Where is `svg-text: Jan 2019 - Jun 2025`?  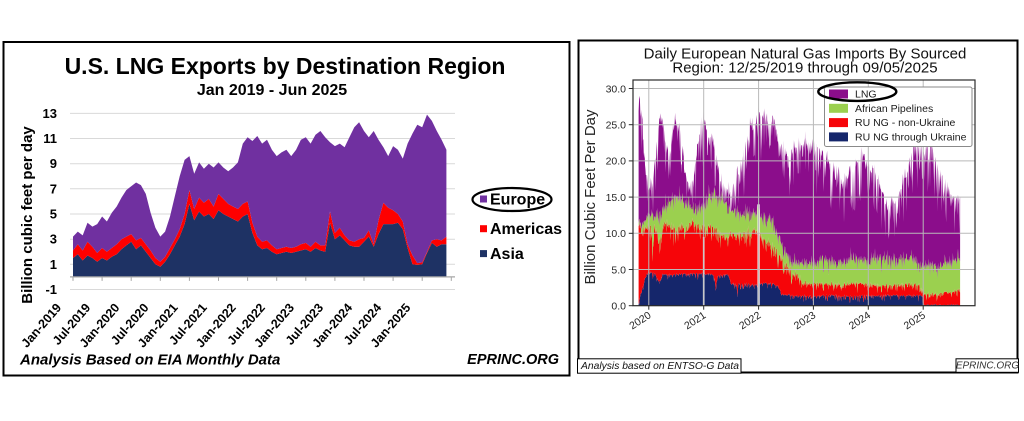
svg-text: Jan 2019 - Jun 2025 is located at coordinates (272, 90).